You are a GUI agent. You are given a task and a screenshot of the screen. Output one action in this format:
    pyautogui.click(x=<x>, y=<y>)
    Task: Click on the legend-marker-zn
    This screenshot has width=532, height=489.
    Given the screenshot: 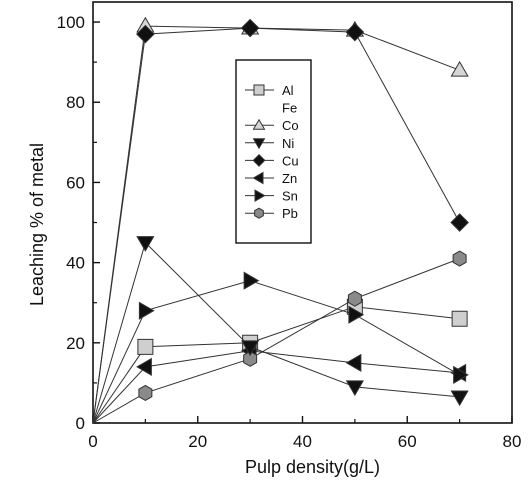 What is the action you would take?
    pyautogui.click(x=258, y=178)
    